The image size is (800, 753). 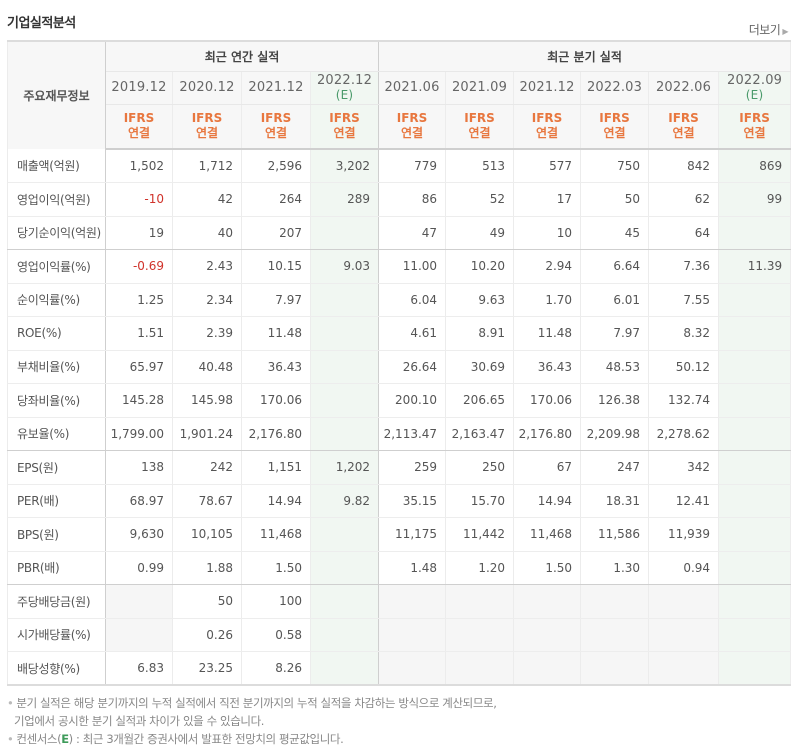 I want to click on table-cell: 17, so click(x=547, y=199).